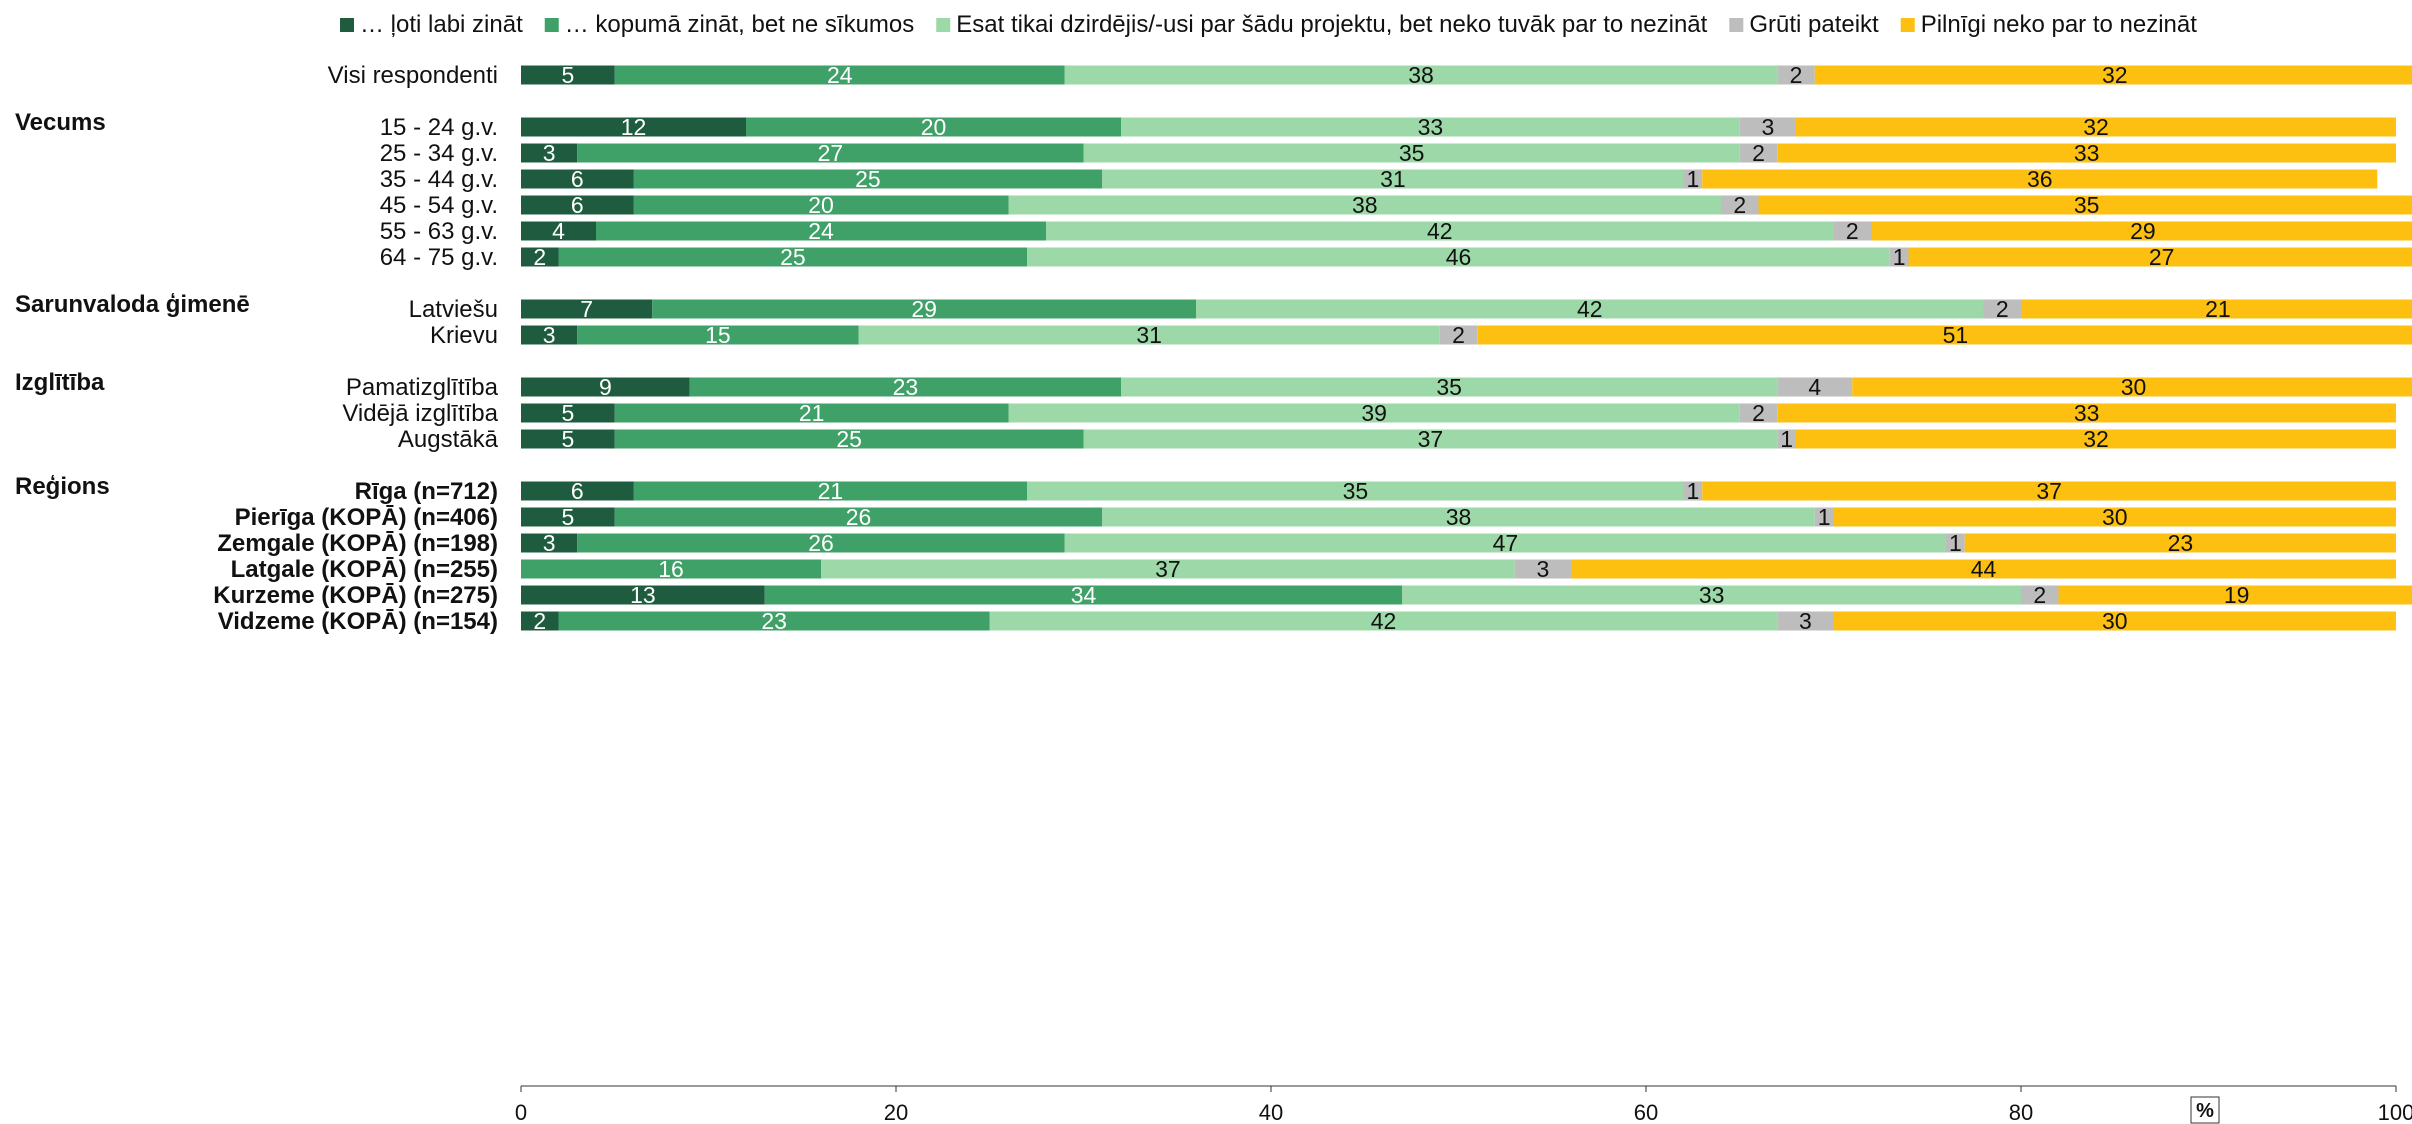 This screenshot has height=1124, width=2412. Describe the element at coordinates (2059, 24) in the screenshot. I see `legend-entry: Pilnīgi neko par to nezināt` at that location.